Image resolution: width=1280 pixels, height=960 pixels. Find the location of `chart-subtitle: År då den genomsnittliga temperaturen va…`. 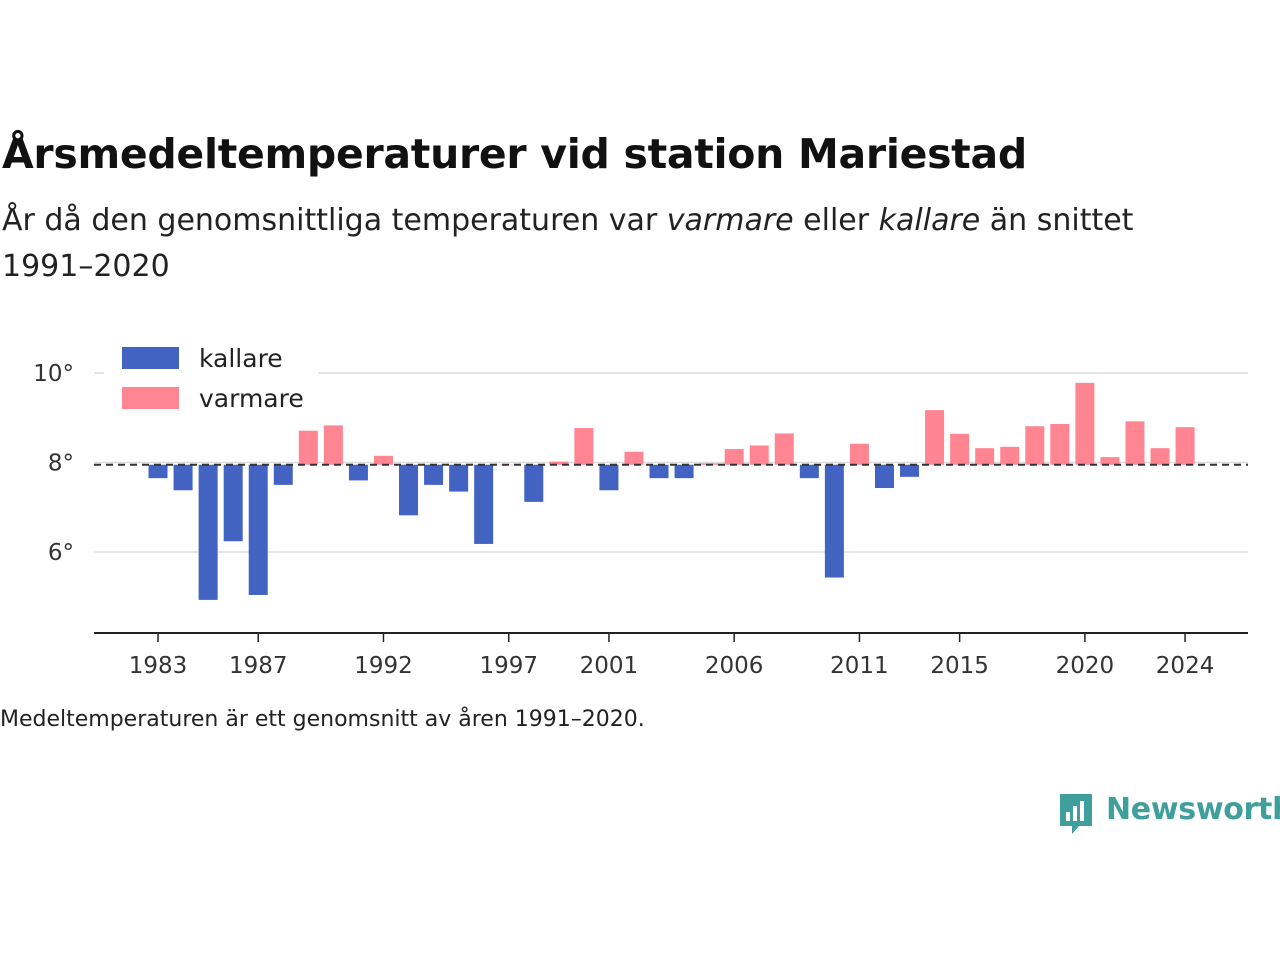

chart-subtitle: År då den genomsnittliga temperaturen va… is located at coordinates (612, 244).